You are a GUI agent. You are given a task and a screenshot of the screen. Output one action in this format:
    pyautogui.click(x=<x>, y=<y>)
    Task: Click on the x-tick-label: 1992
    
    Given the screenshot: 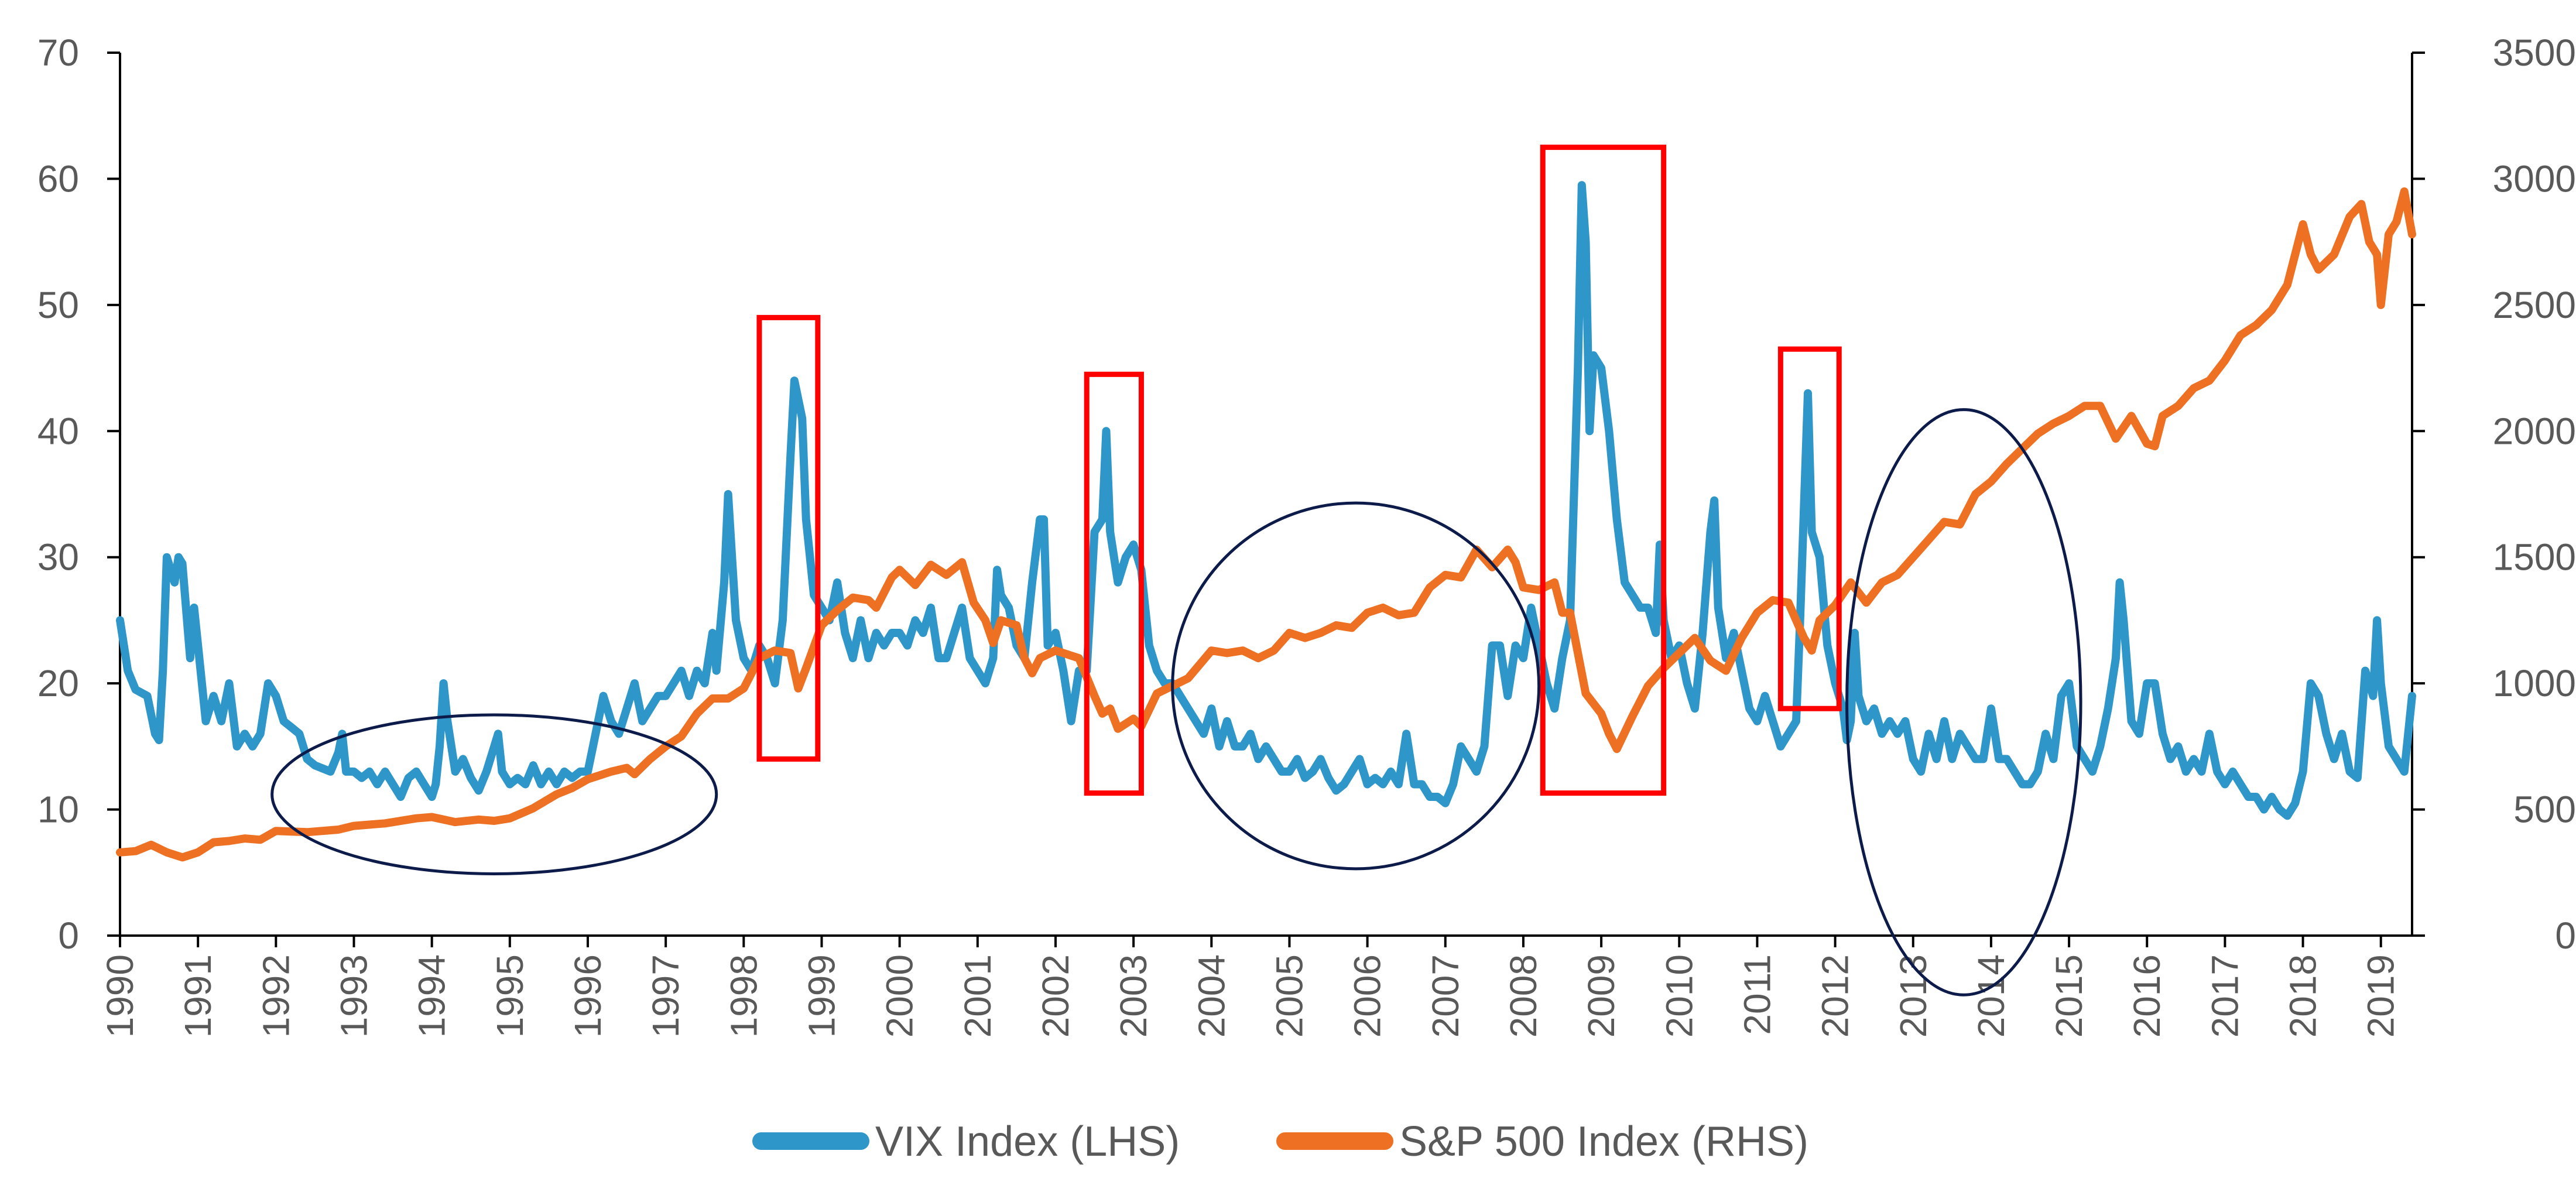 What is the action you would take?
    pyautogui.click(x=276, y=995)
    